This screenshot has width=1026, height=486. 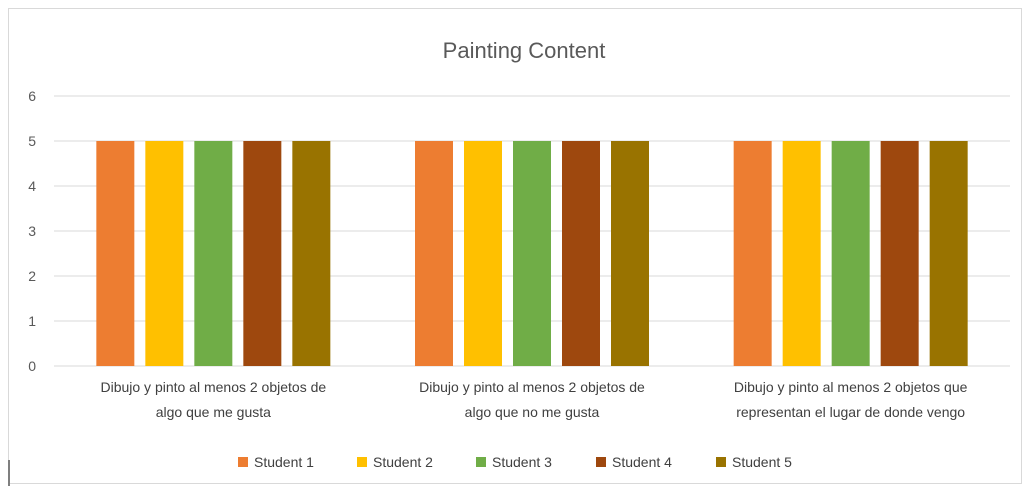 I want to click on legend-label: Student 3, so click(x=522, y=462).